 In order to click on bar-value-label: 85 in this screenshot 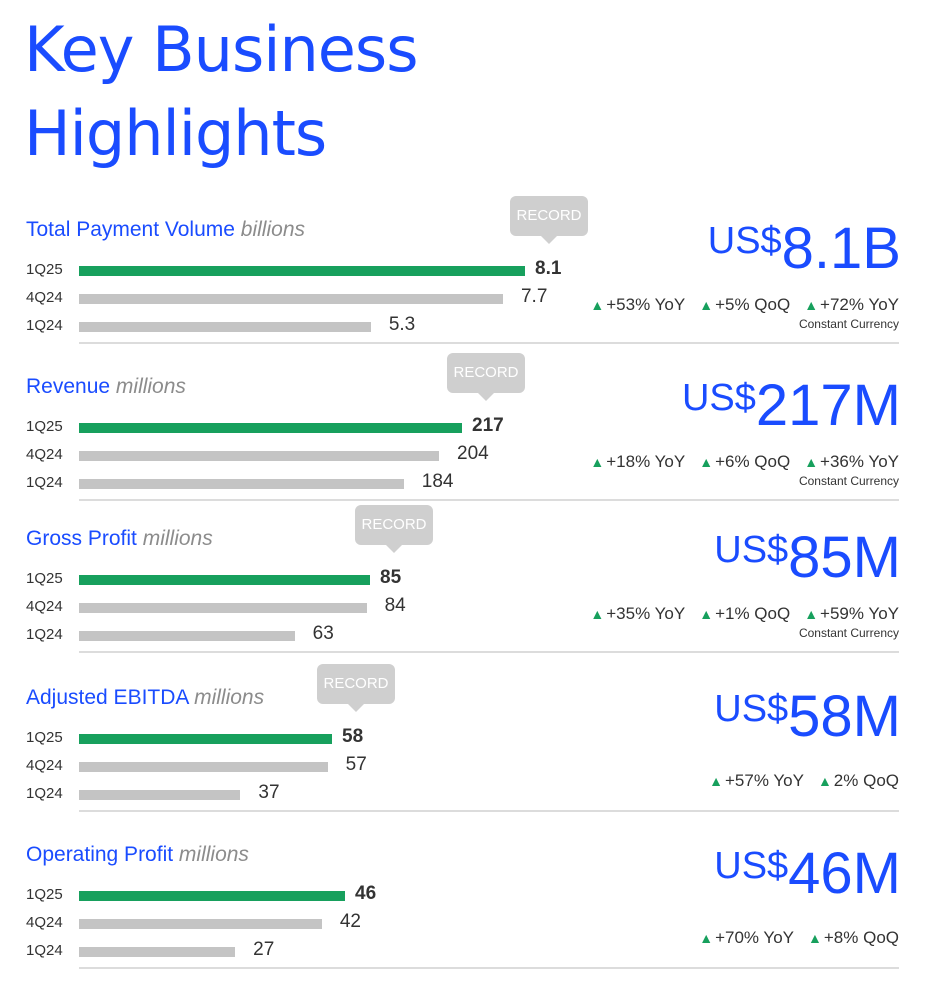, I will do `click(391, 577)`.